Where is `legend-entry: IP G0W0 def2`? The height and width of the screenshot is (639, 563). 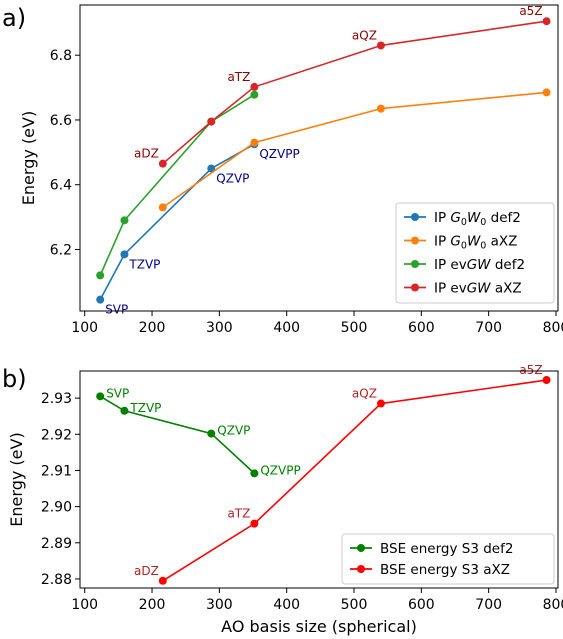 legend-entry: IP G0W0 def2 is located at coordinates (462, 219).